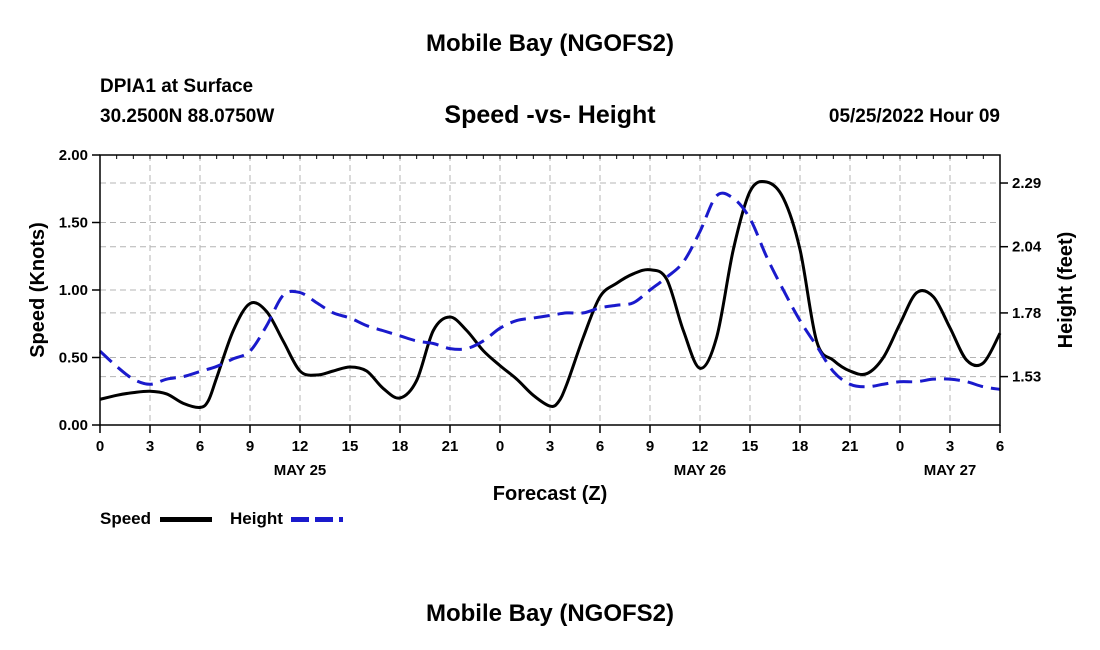 The height and width of the screenshot is (650, 1100). Describe the element at coordinates (1026, 377) in the screenshot. I see `y2-tick-label: 1.53` at that location.